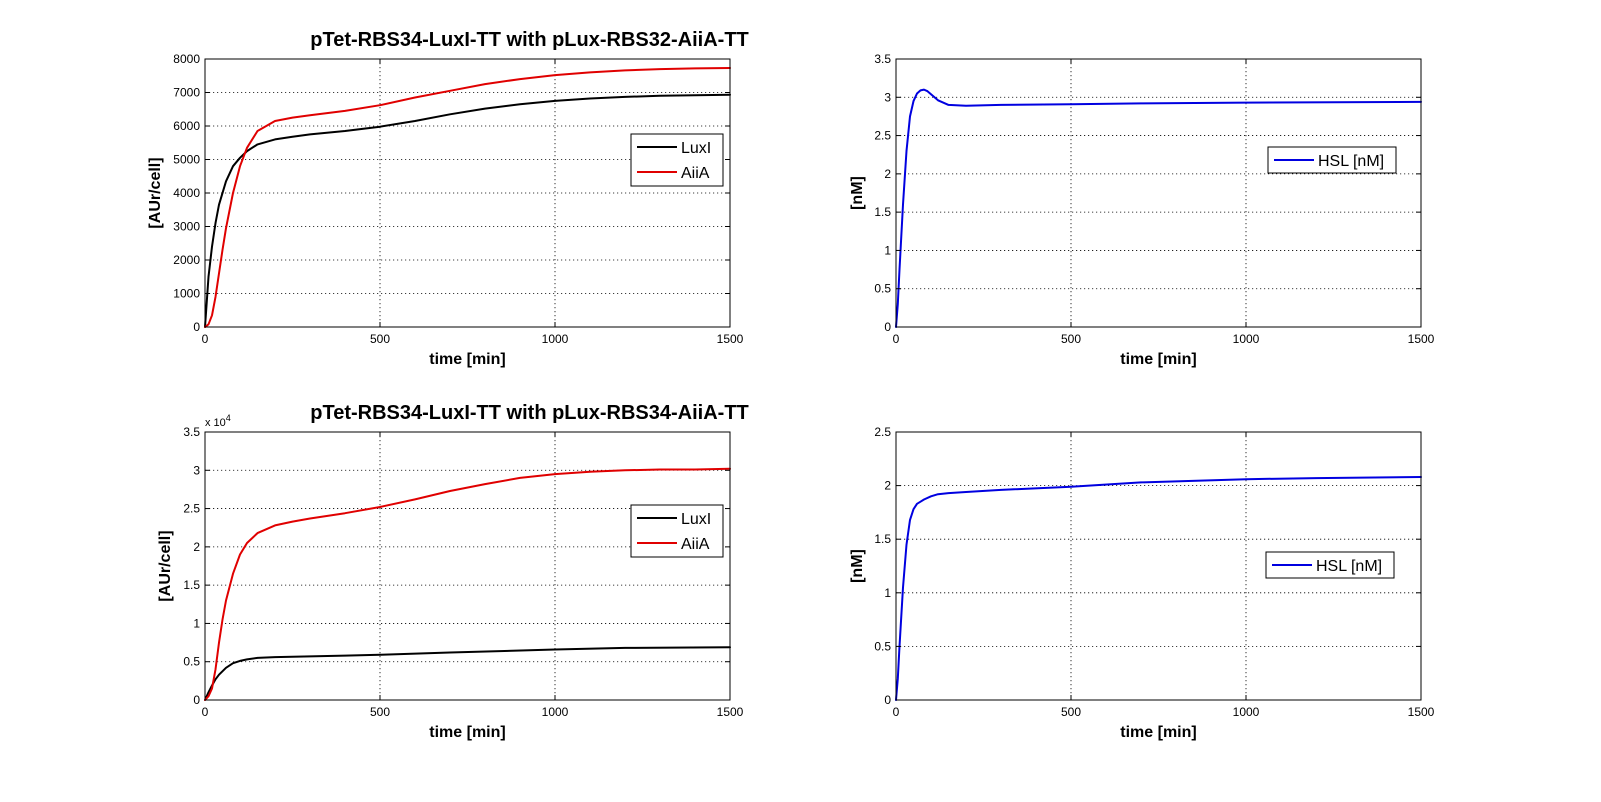 The width and height of the screenshot is (1601, 802). I want to click on y-tick-label: 5000, so click(186, 160).